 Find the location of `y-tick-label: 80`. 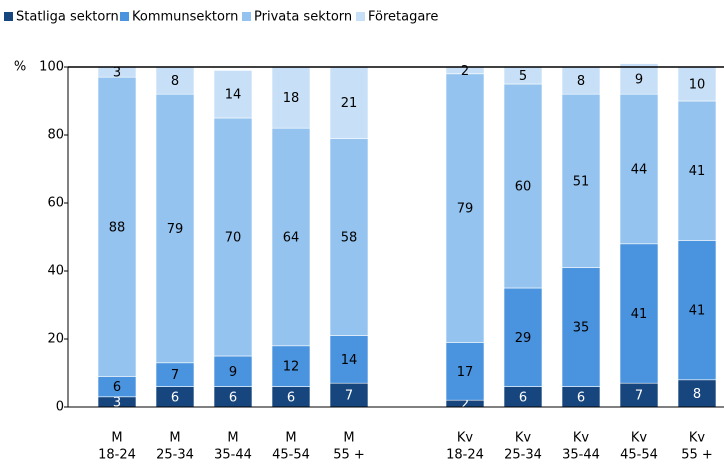

y-tick-label: 80 is located at coordinates (55, 135).